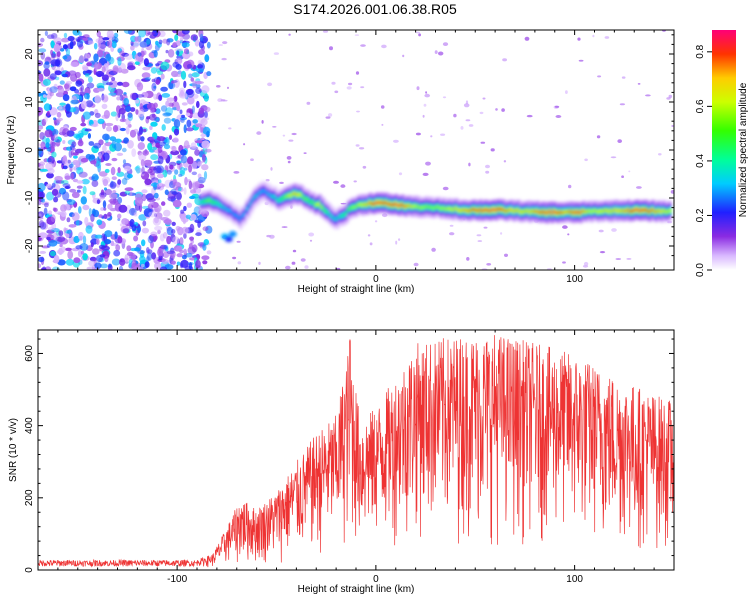 The image size is (750, 600). What do you see at coordinates (435, 211) in the screenshot?
I see `spectrogram-ridge` at bounding box center [435, 211].